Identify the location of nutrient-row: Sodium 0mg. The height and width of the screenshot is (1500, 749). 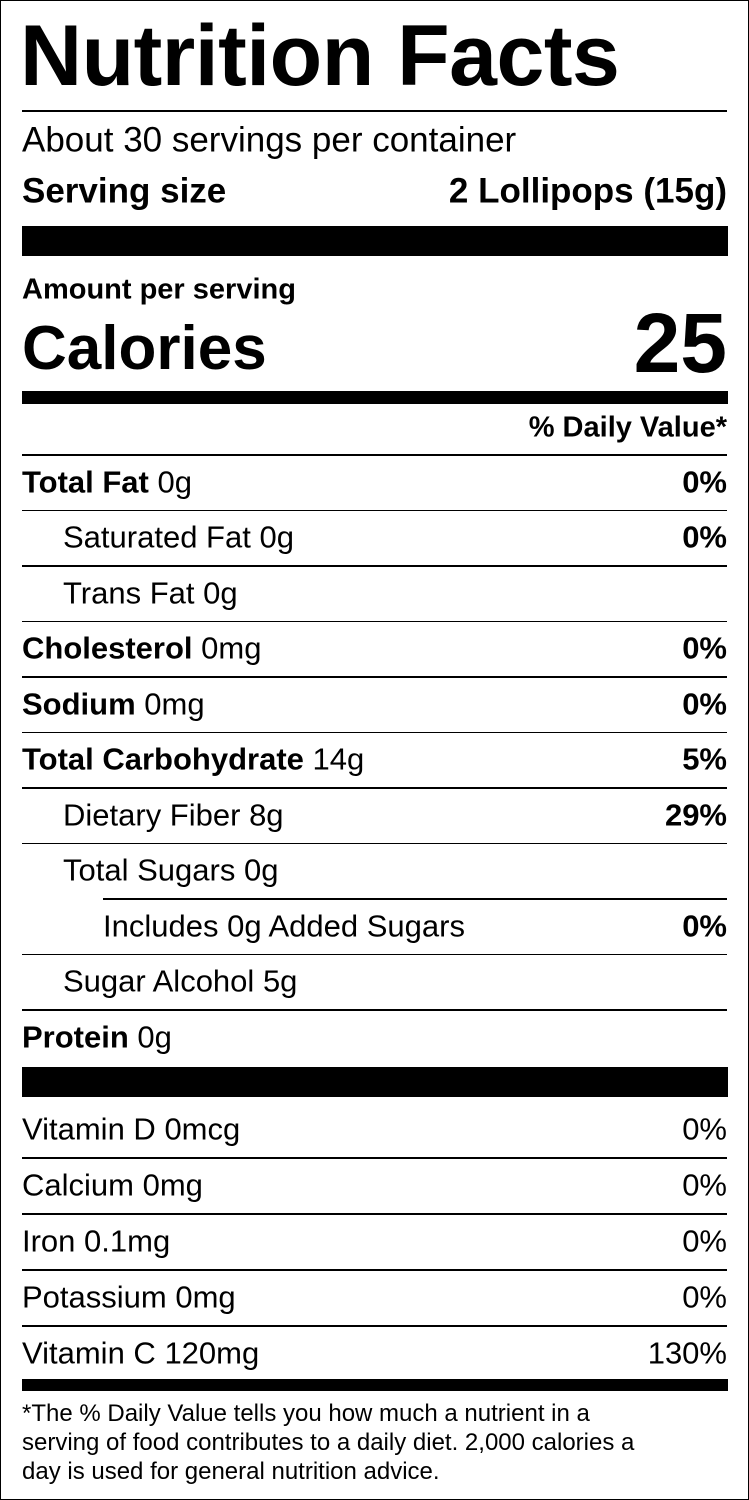
(113, 703).